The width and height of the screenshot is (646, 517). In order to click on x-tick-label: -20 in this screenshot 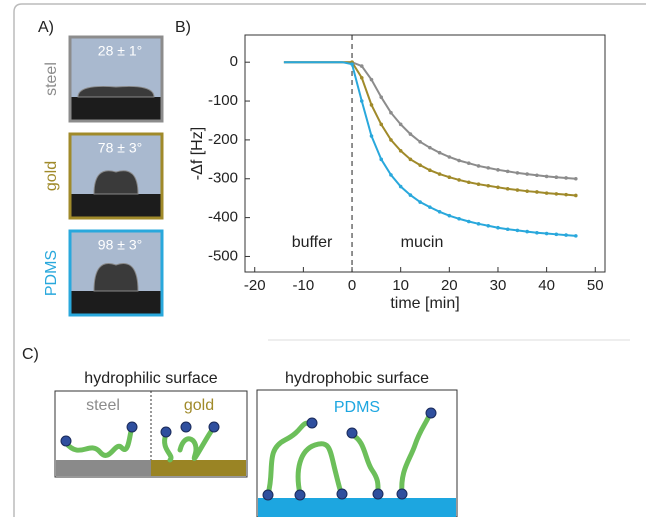, I will do `click(255, 285)`.